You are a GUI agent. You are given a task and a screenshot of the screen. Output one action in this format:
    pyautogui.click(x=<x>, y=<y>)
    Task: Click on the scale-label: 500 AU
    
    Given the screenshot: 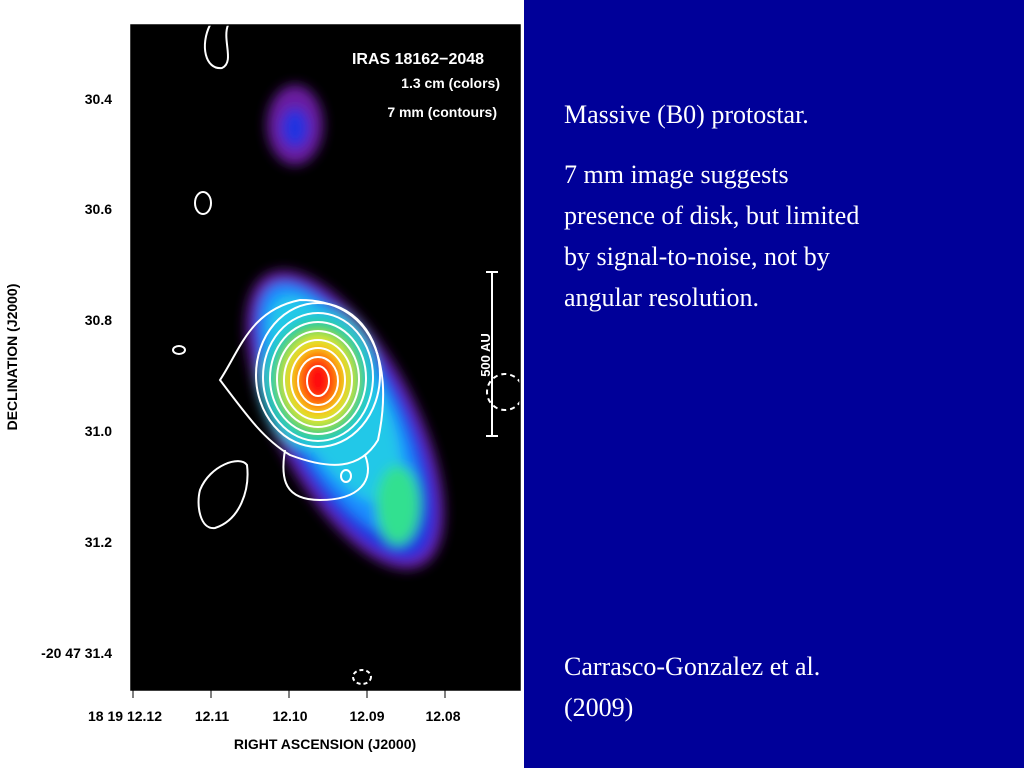 What is the action you would take?
    pyautogui.click(x=485, y=355)
    